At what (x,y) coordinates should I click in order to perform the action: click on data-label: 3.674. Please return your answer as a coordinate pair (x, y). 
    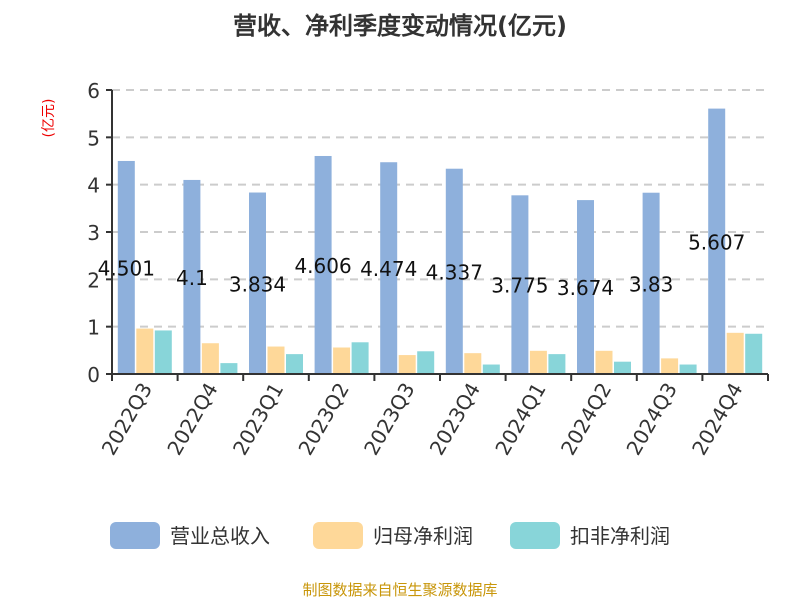
    Looking at the image, I should click on (585, 288).